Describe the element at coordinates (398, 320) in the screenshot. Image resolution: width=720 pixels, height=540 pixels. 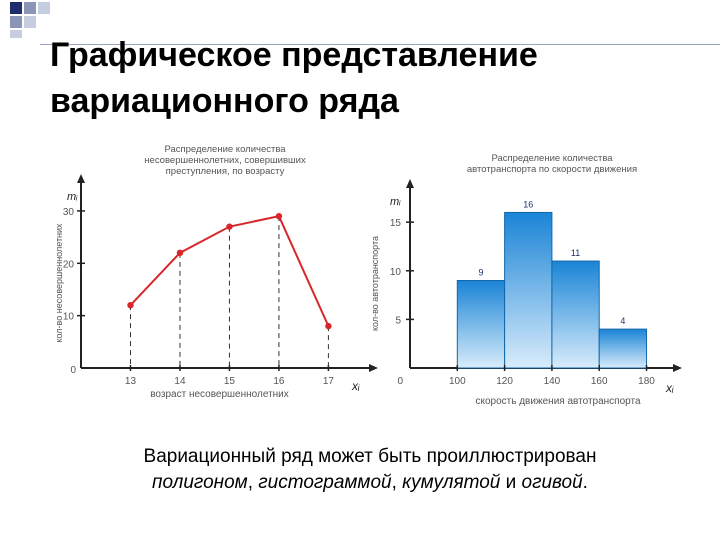
I see `histogram-y-tick-label: 5` at that location.